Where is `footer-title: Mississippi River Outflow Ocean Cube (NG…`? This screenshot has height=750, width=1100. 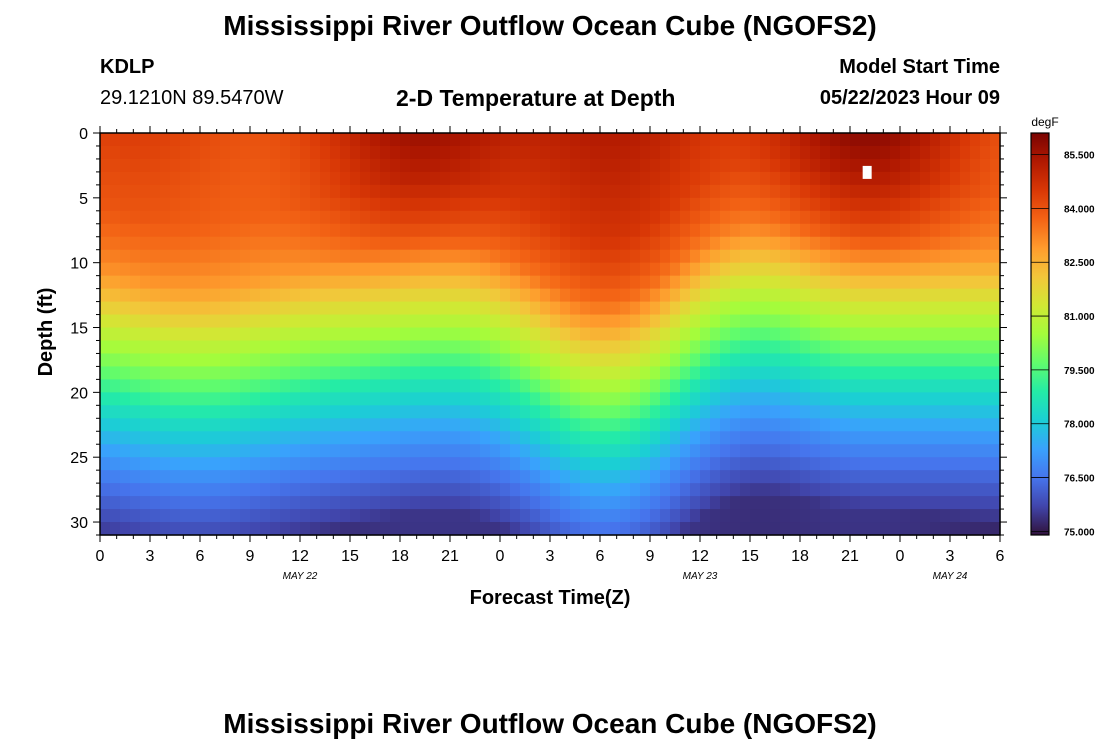 footer-title: Mississippi River Outflow Ocean Cube (NG… is located at coordinates (550, 723).